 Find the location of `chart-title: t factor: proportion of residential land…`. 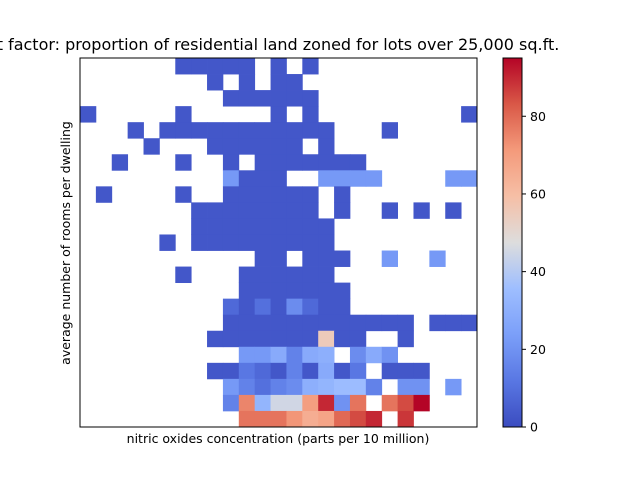

chart-title: t factor: proportion of residential land… is located at coordinates (279, 44).